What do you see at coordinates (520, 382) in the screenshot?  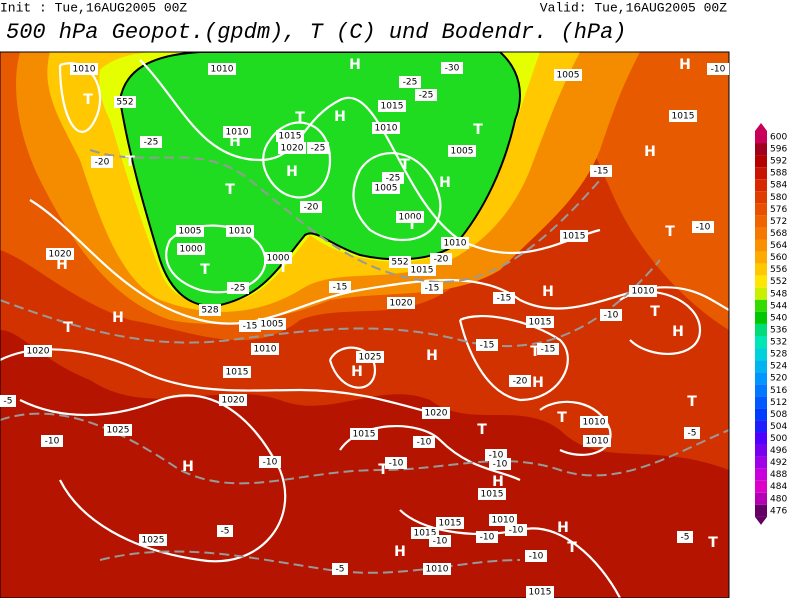 I see `temperature-label: -20` at bounding box center [520, 382].